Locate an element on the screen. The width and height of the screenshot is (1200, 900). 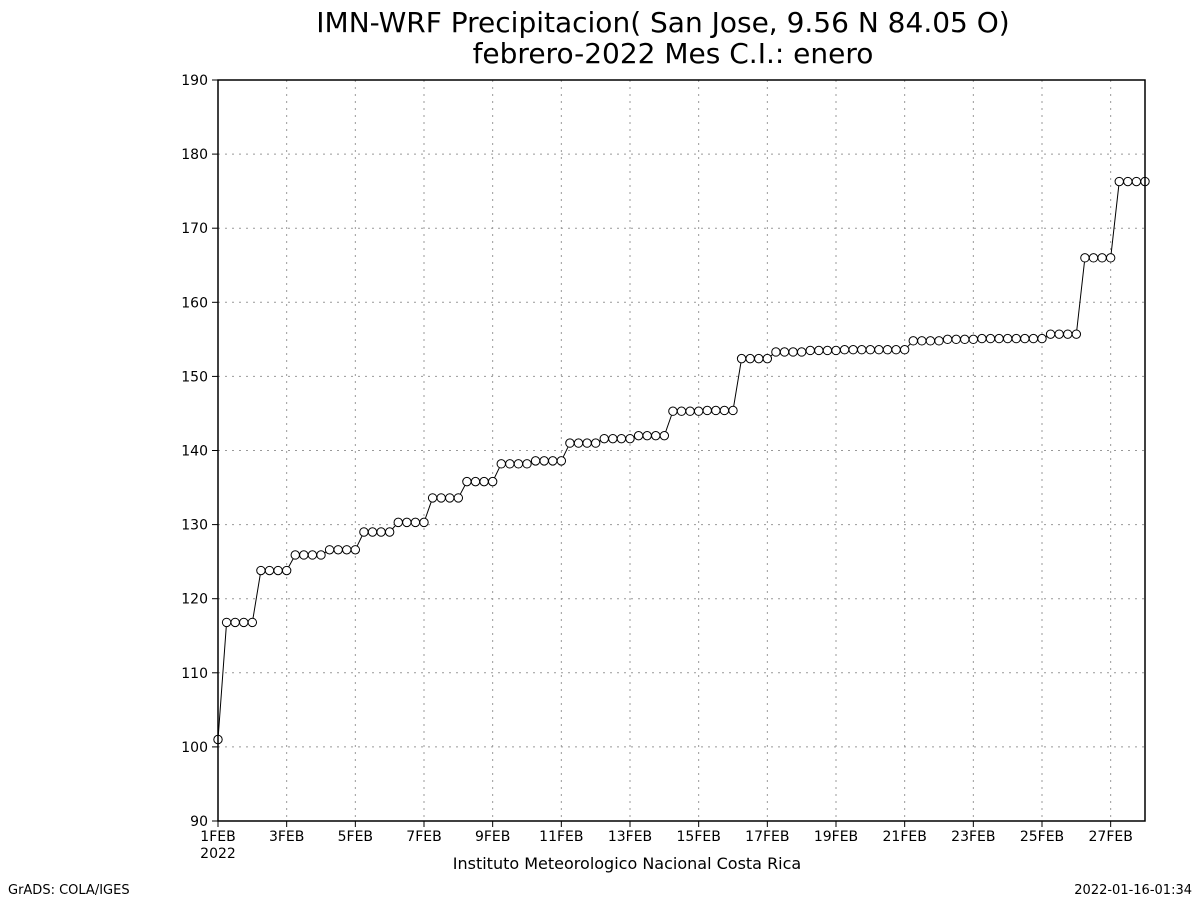
x-year-label: 2022 is located at coordinates (218, 854).